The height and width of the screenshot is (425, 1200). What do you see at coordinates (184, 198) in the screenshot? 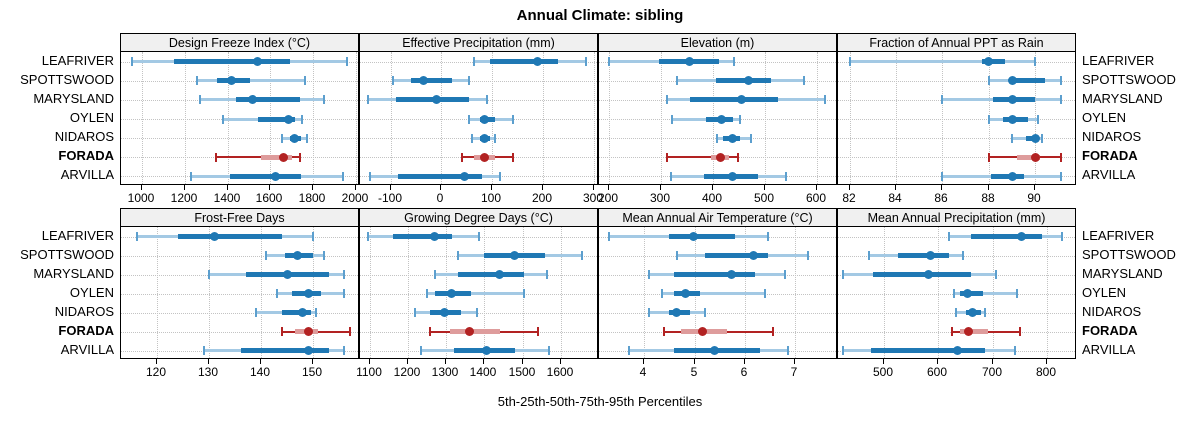
I see `axis-tick-label: 1200` at bounding box center [184, 198].